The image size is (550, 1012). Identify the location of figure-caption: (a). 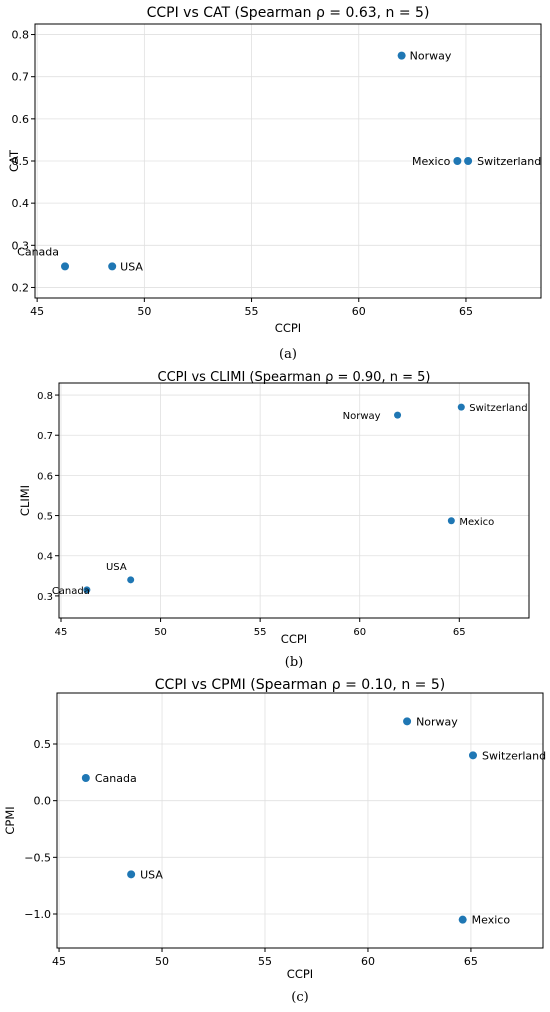
(288, 354).